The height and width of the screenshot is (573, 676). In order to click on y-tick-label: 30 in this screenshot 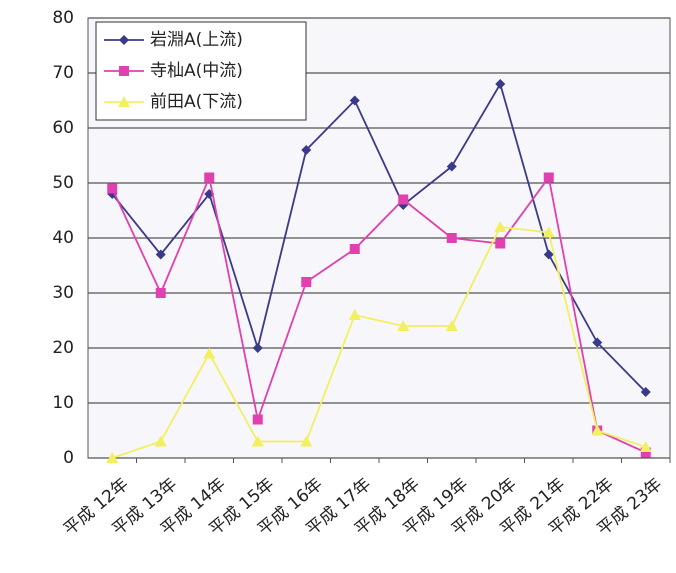, I will do `click(63, 293)`.